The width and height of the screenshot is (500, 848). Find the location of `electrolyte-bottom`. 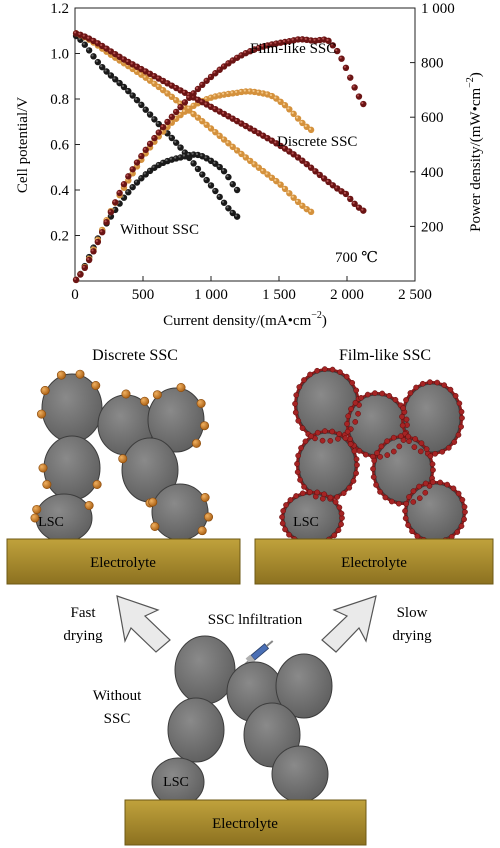

electrolyte-bottom is located at coordinates (245, 822).